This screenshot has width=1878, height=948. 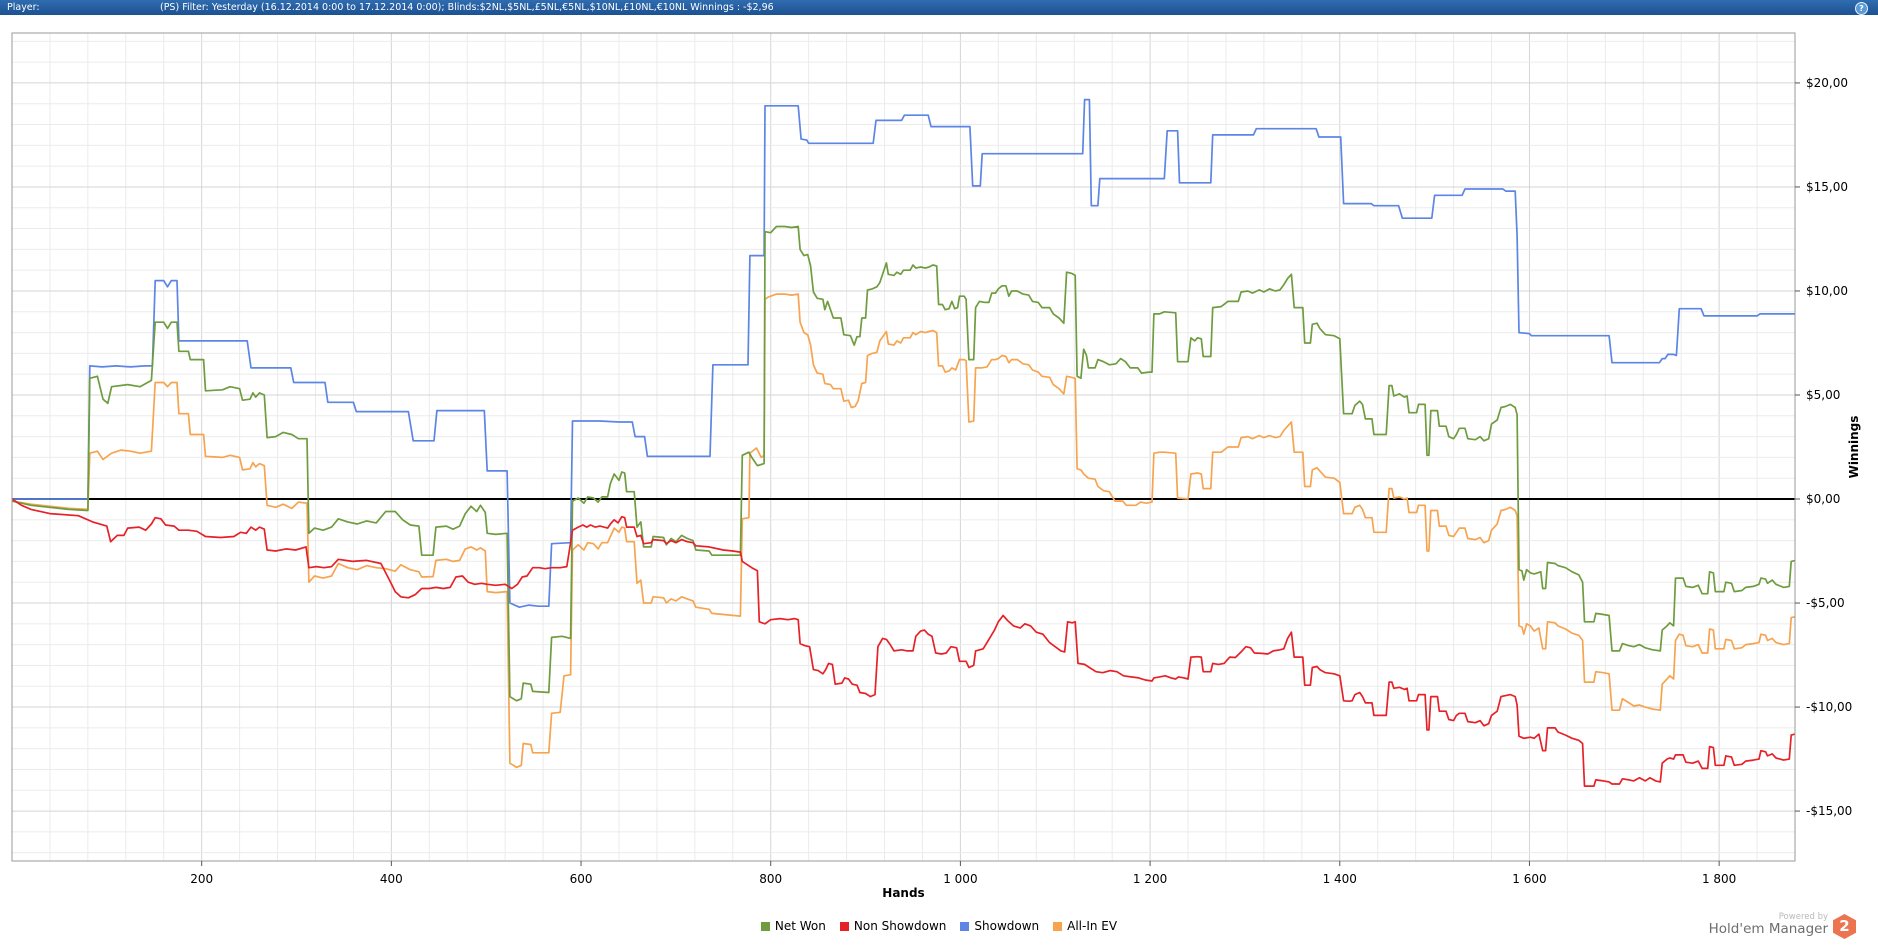 What do you see at coordinates (1827, 83) in the screenshot?
I see `y-tick-label: $20,00` at bounding box center [1827, 83].